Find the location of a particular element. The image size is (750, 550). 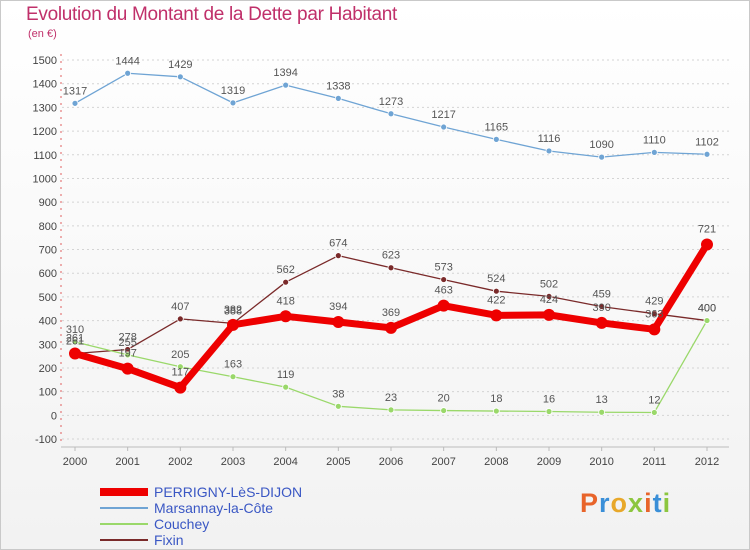

data-label: 674 is located at coordinates (338, 244).